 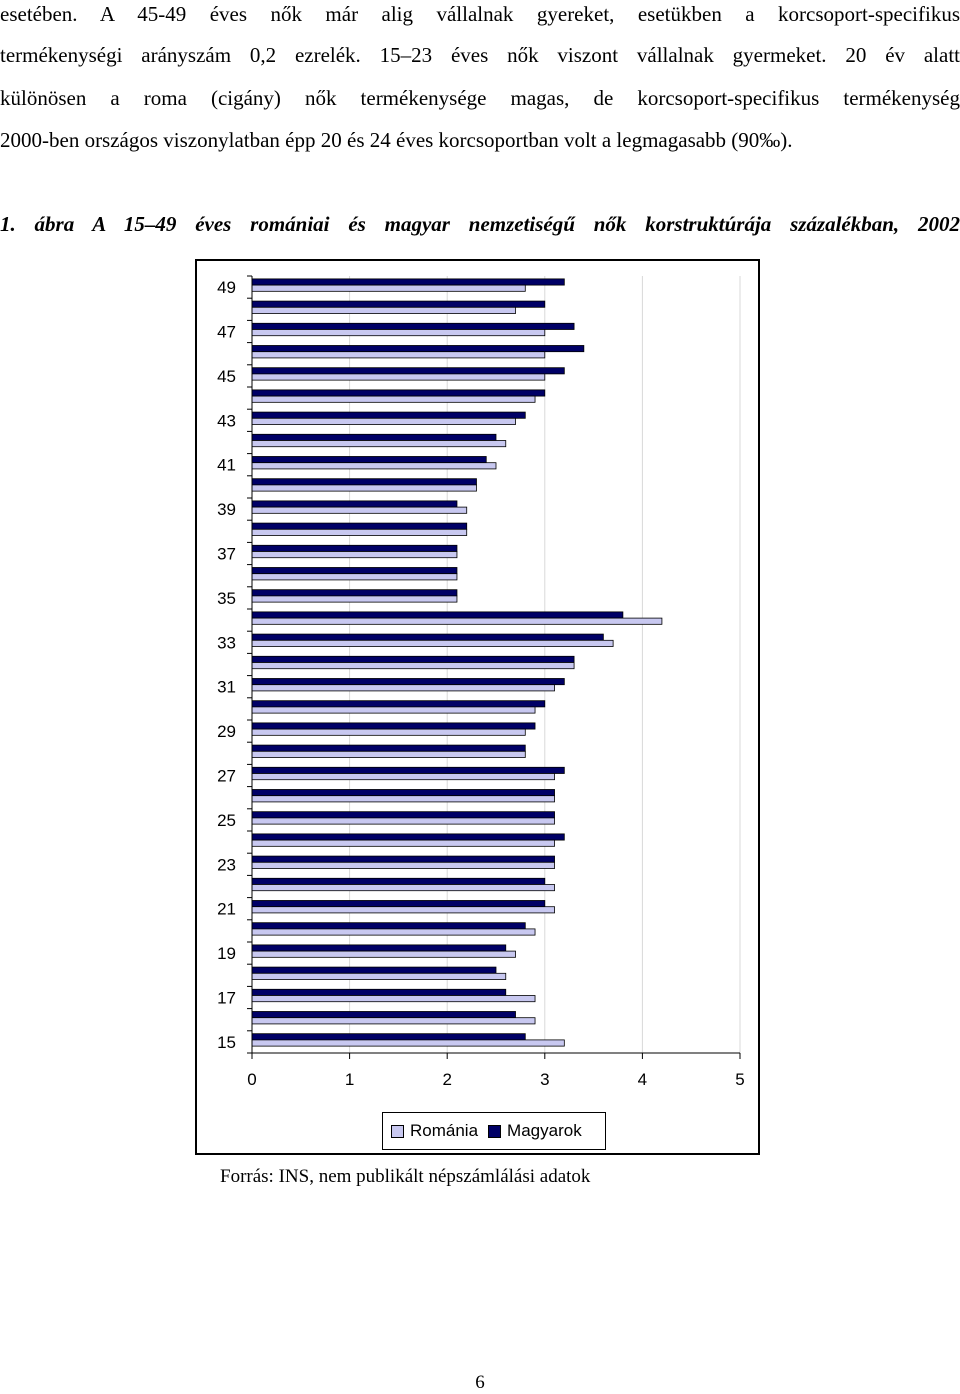 What do you see at coordinates (226, 420) in the screenshot?
I see `y-tick-label: 43` at bounding box center [226, 420].